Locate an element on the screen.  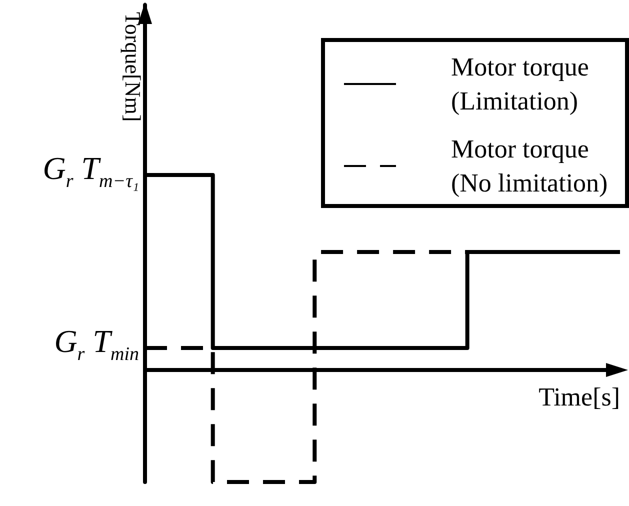
legend-label: Motor torque (No limitation) is located at coordinates (529, 166).